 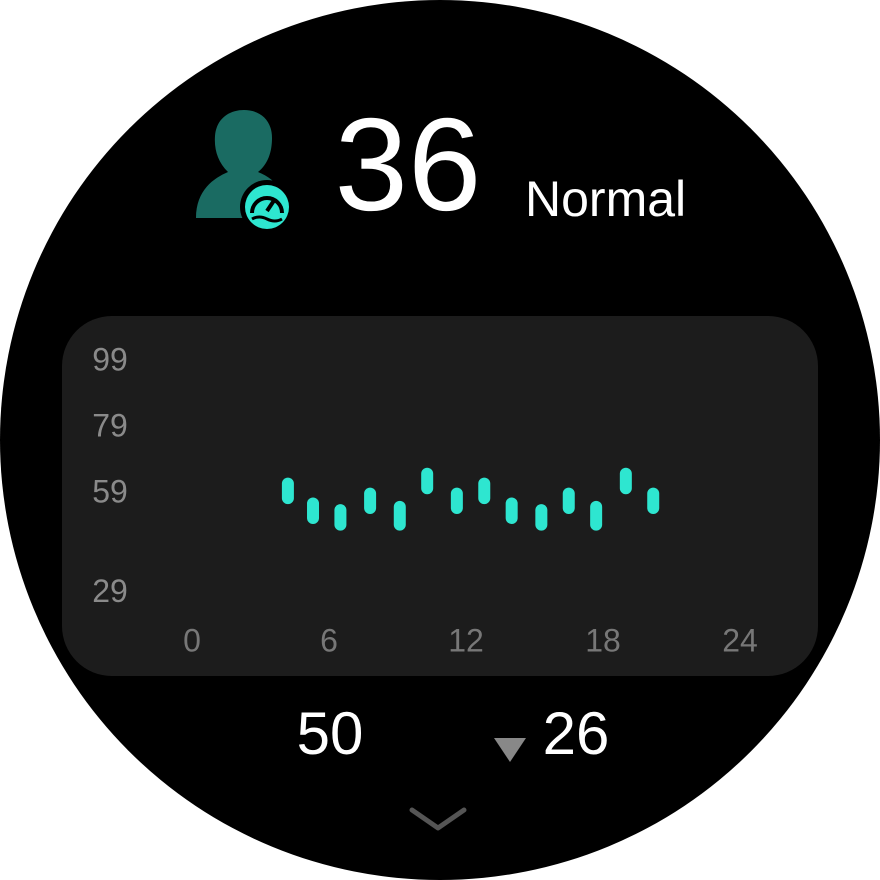 I want to click on x-tick-label: 6, so click(x=329, y=640).